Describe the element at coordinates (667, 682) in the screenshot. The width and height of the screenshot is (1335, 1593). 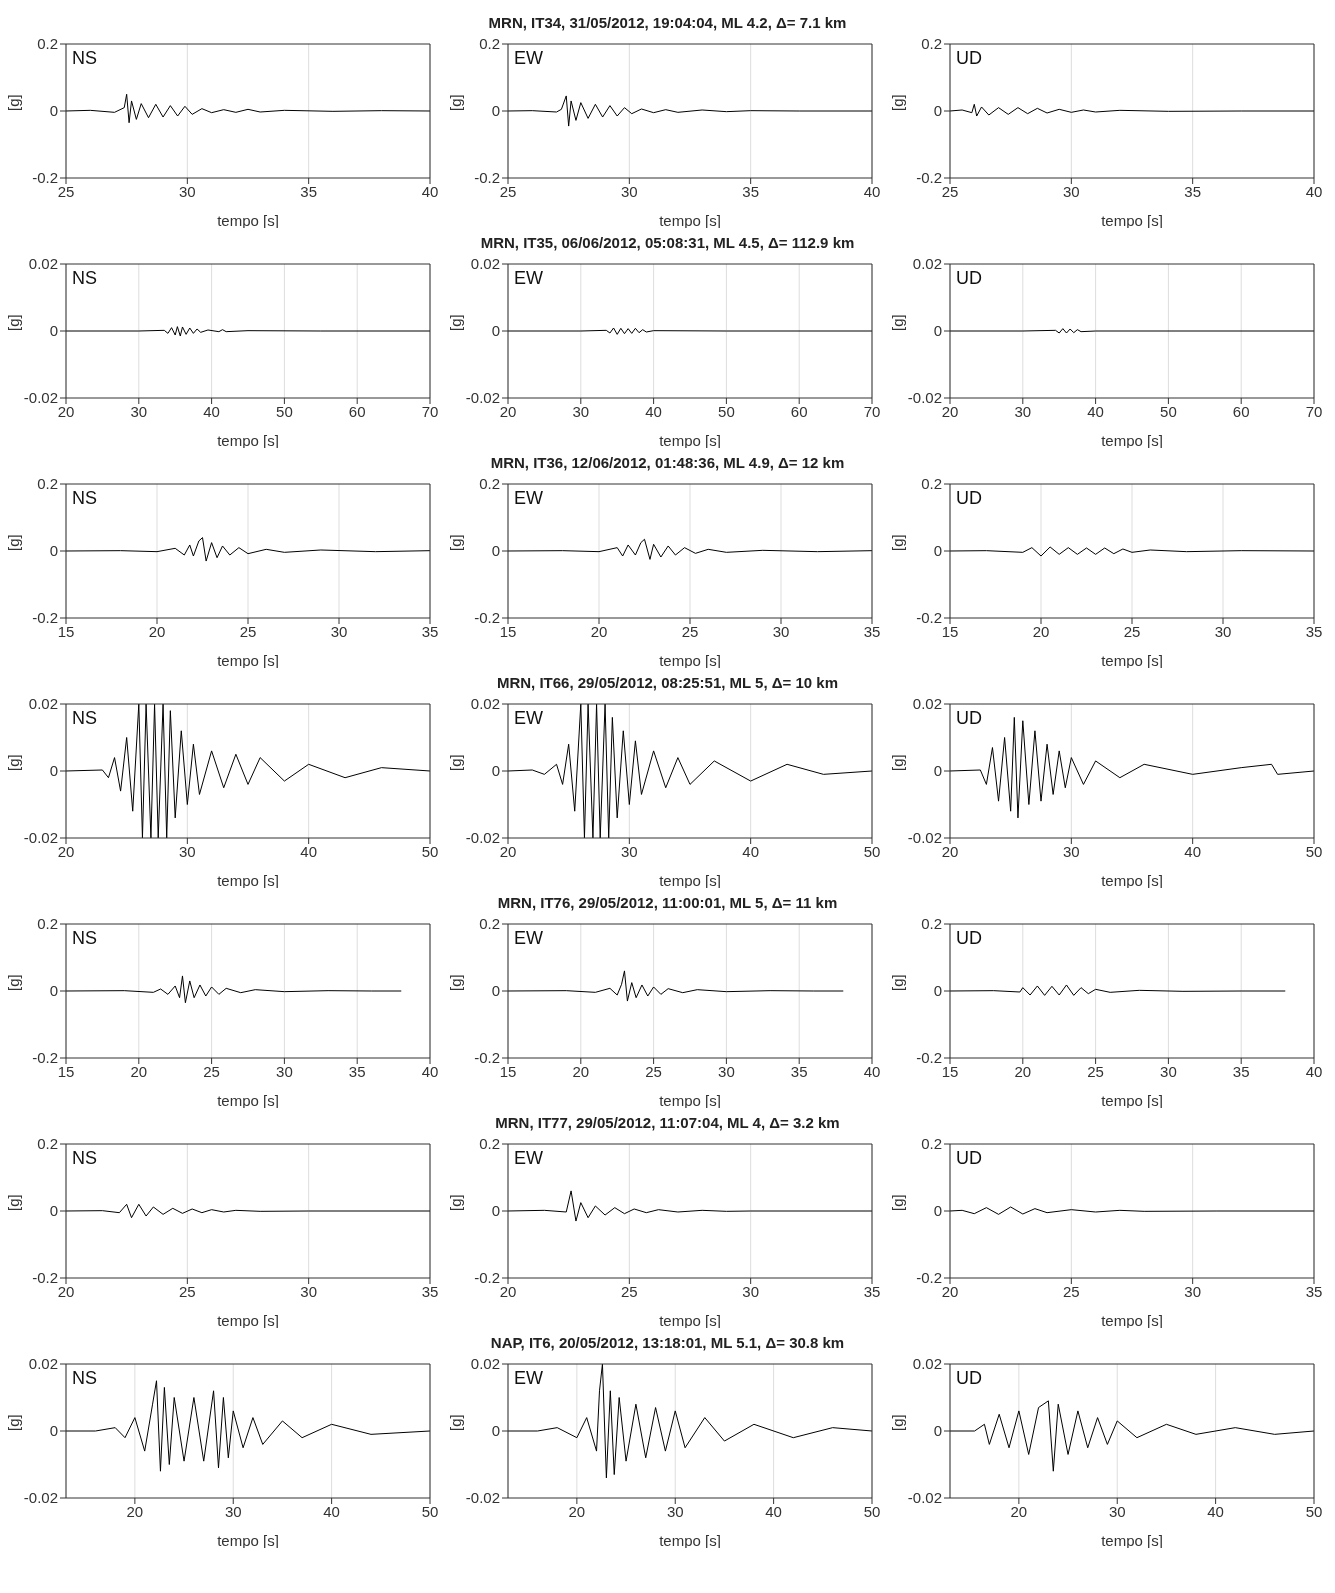
I see `chart-title: MRN, IT66, 29/05/2012, 08:25:51, ML 5, Δ= 10 km` at that location.